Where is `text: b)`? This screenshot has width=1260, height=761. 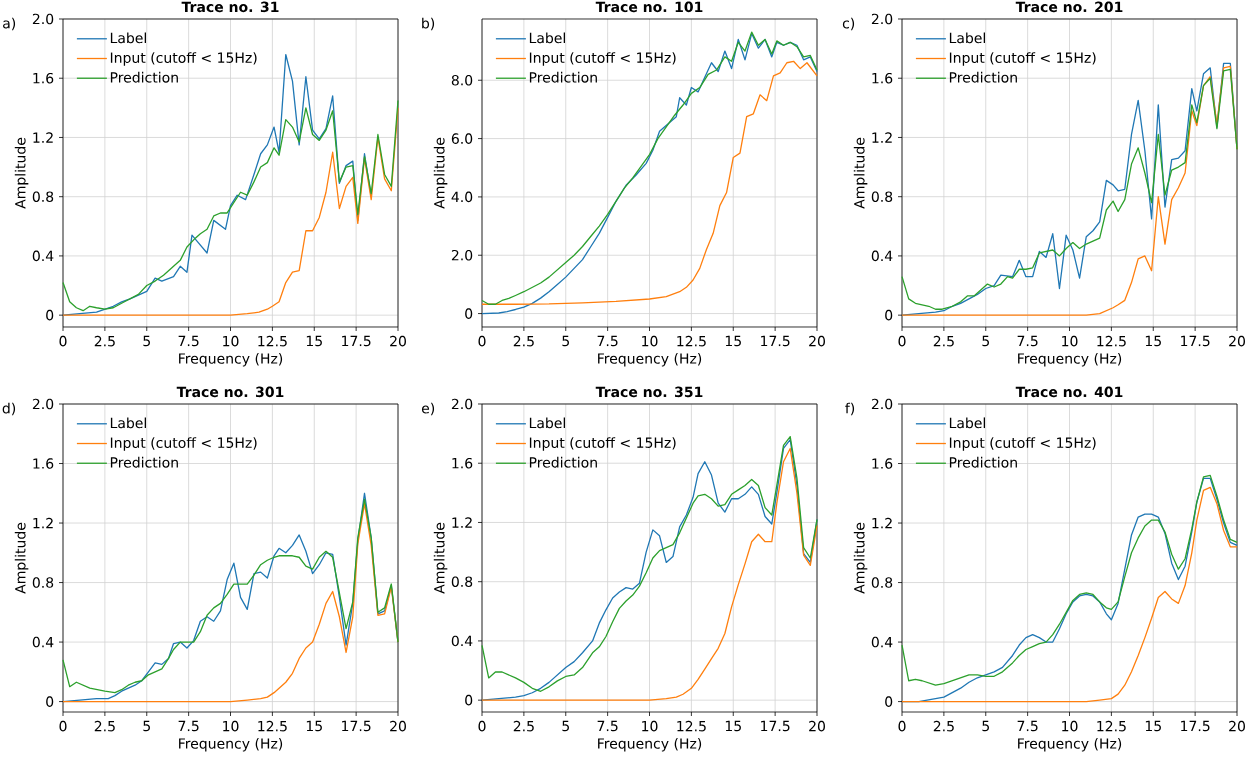 text: b) is located at coordinates (428, 24).